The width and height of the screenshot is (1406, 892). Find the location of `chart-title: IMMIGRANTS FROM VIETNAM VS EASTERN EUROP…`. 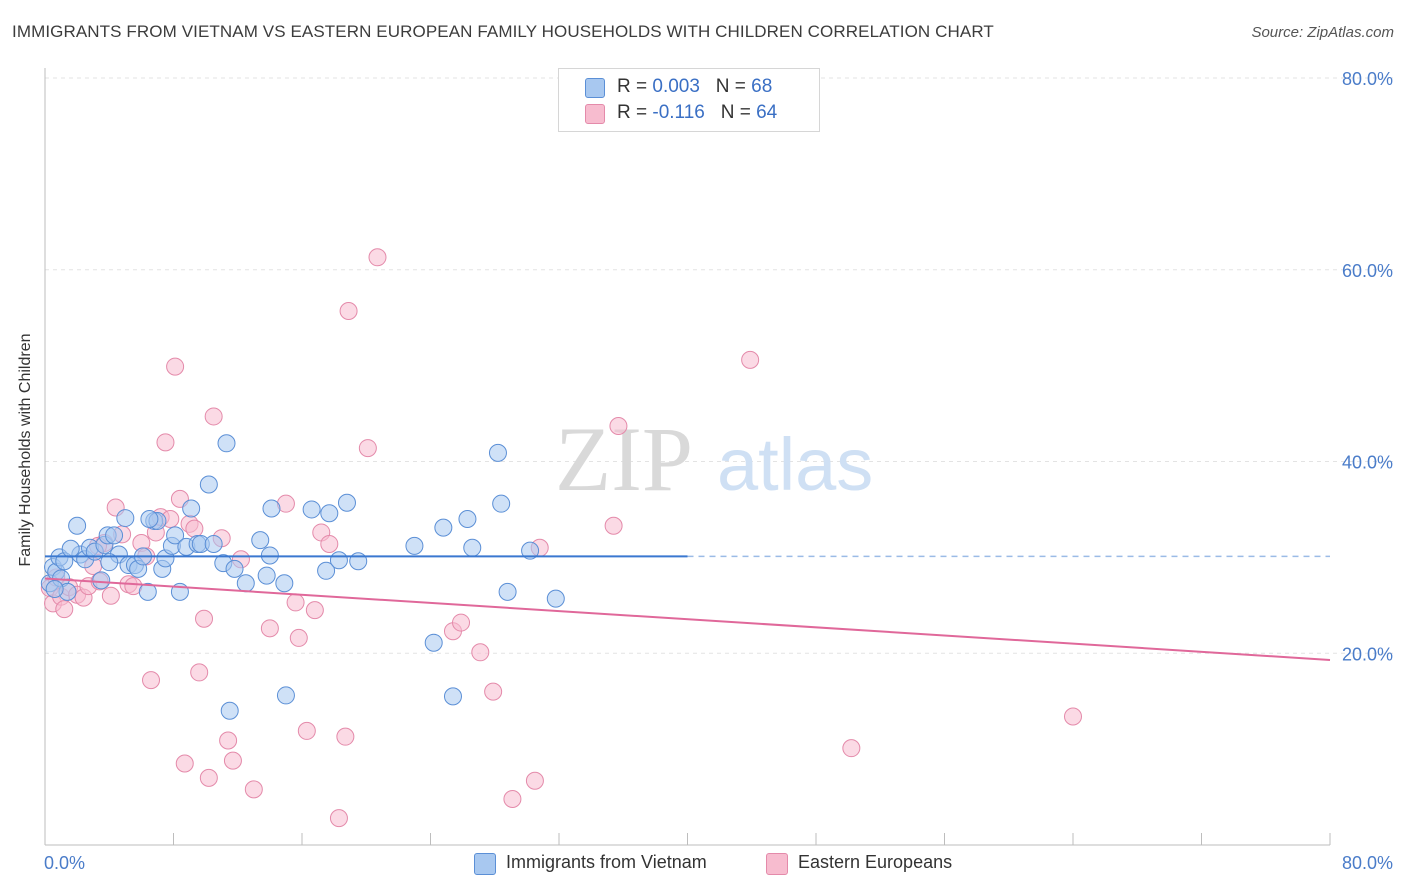

chart-title: IMMIGRANTS FROM VIETNAM VS EASTERN EUROP… is located at coordinates (503, 31).